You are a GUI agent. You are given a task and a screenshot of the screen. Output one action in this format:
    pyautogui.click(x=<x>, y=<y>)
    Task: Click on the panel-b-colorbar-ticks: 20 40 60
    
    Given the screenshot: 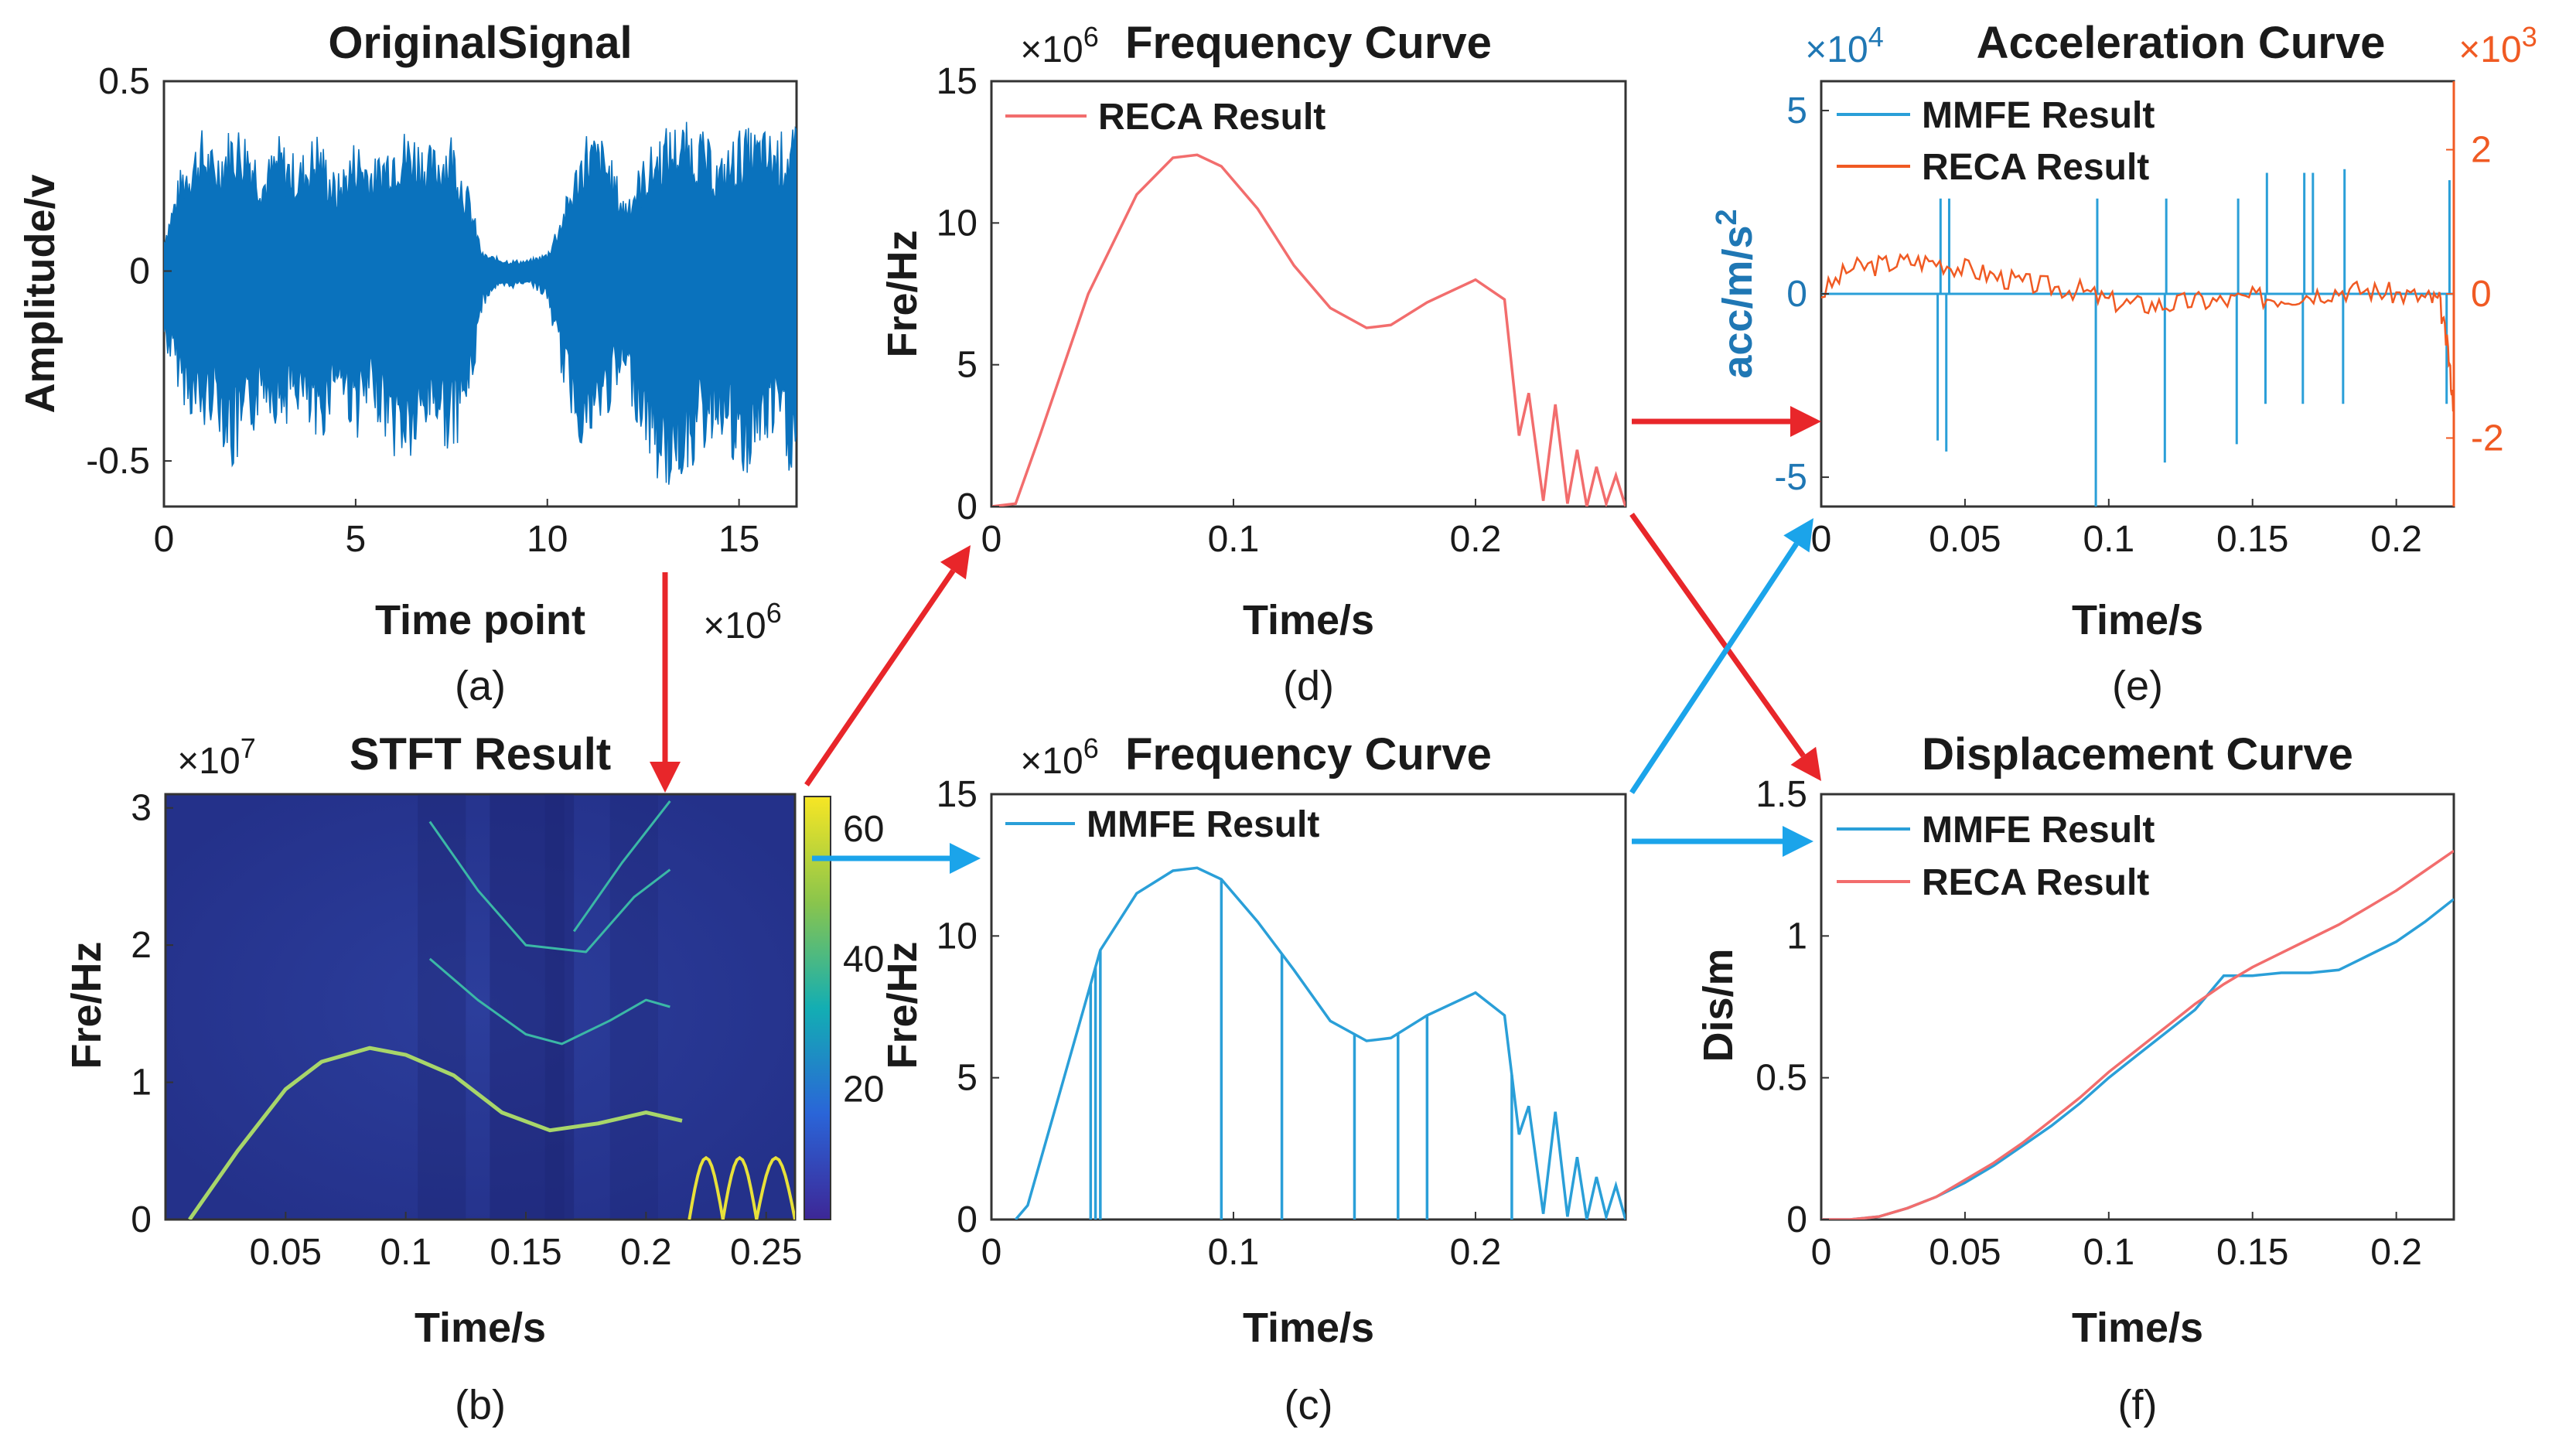 What is the action you would take?
    pyautogui.click(x=864, y=959)
    